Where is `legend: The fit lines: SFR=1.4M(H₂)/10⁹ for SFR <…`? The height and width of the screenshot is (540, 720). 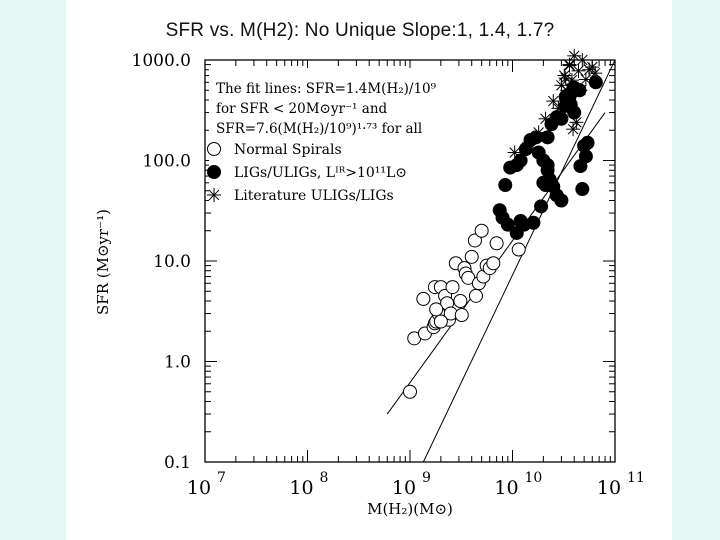 legend: The fit lines: SFR=1.4M(H₂)/10⁹ for SFR <… is located at coordinates (344, 138).